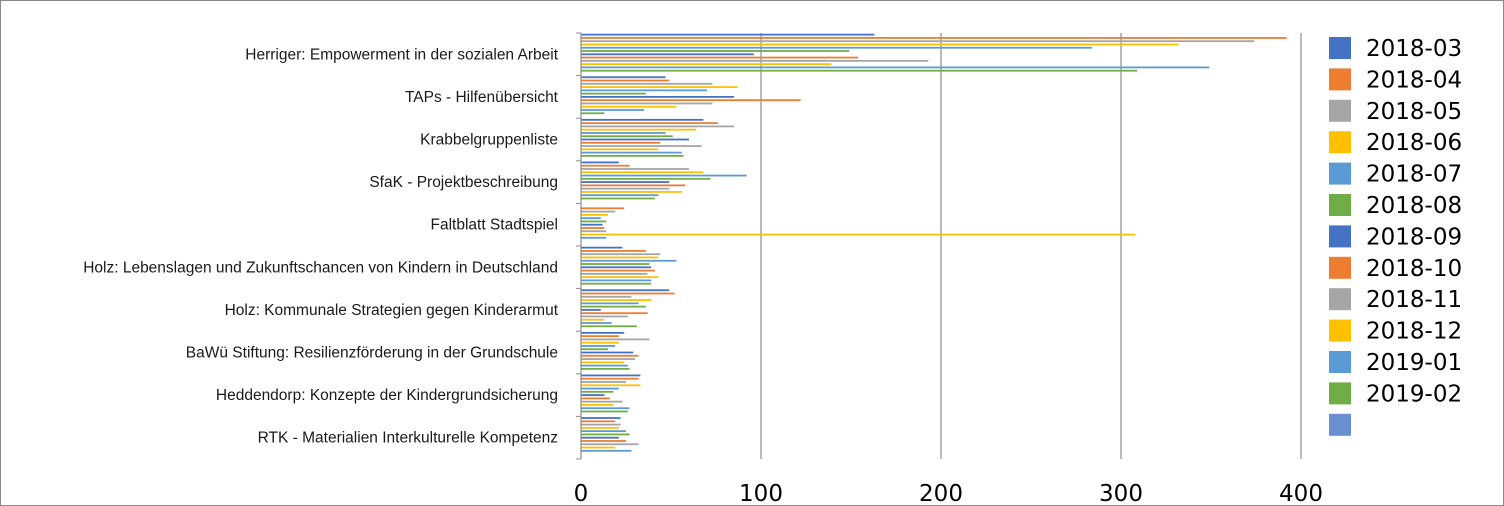  I want to click on legend-label: 2018-11, so click(1414, 300).